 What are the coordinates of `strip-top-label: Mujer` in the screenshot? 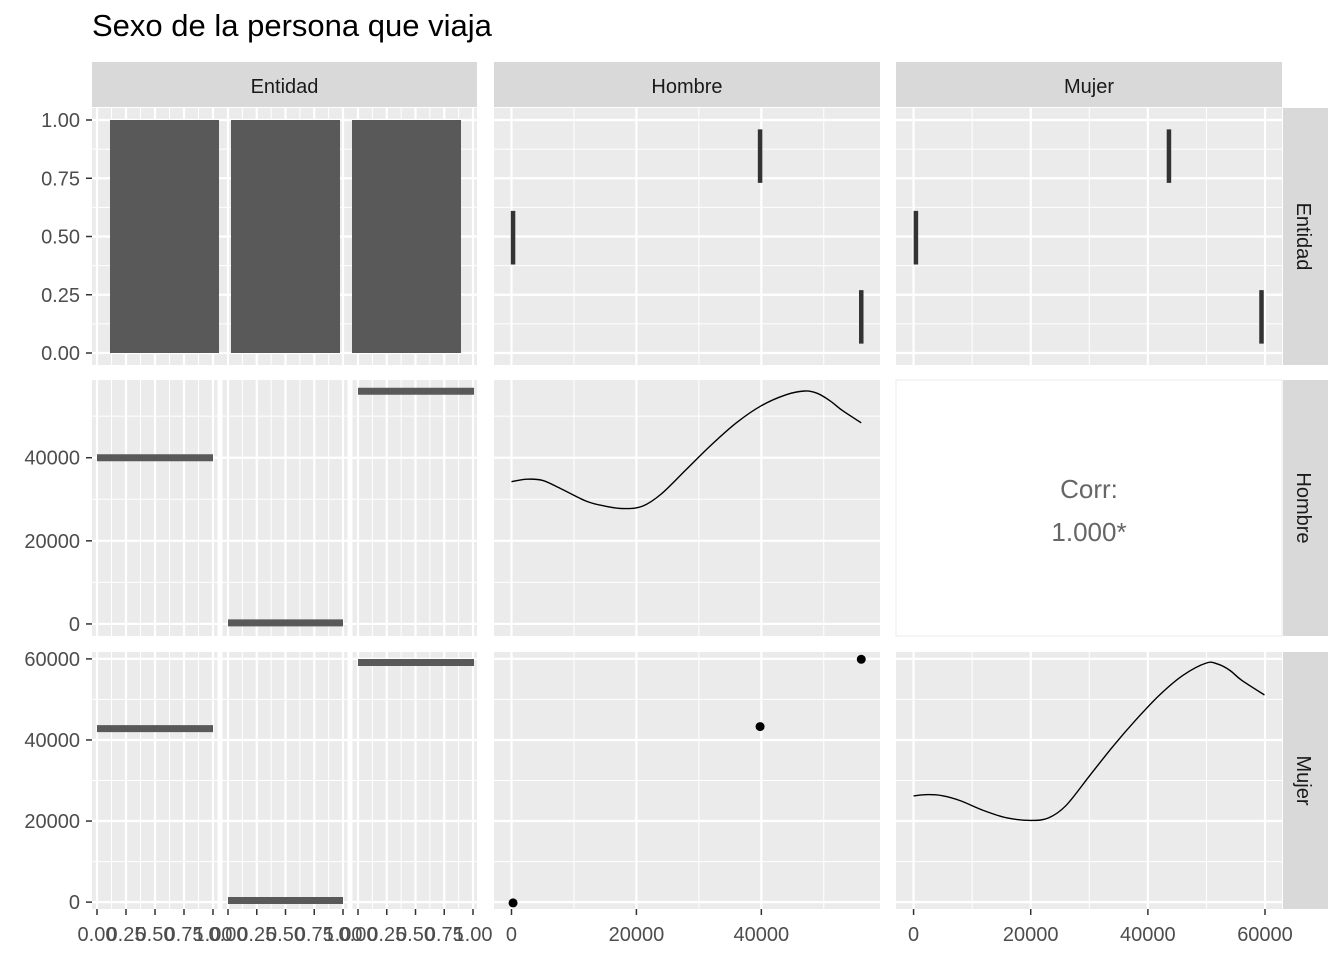 It's located at (1089, 87).